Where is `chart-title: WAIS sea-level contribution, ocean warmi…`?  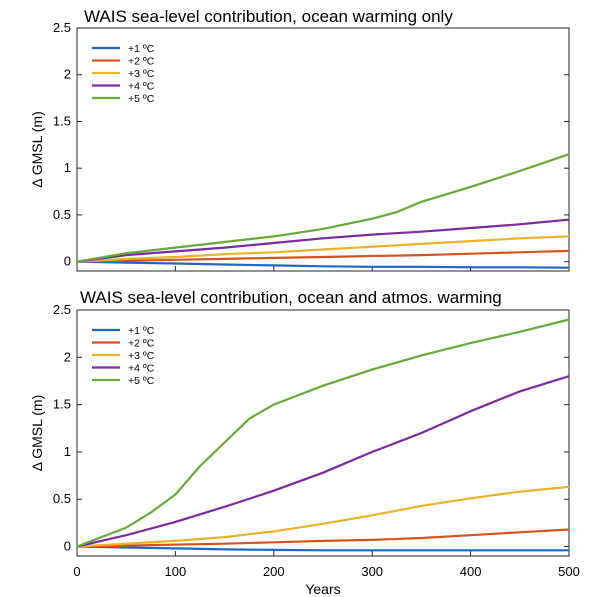
chart-title: WAIS sea-level contribution, ocean warmi… is located at coordinates (268, 16).